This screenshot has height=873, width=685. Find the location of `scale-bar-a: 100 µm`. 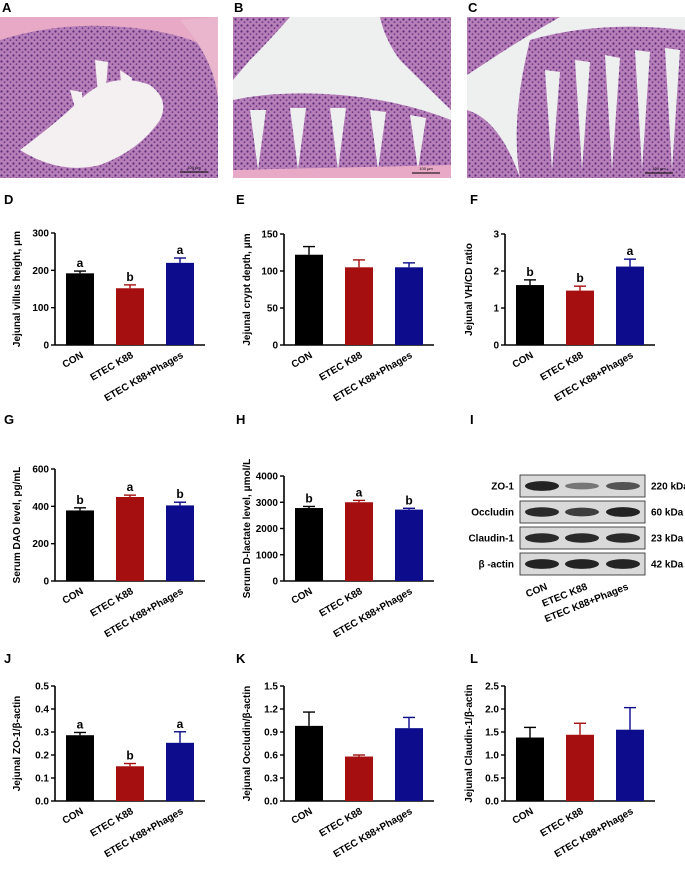

scale-bar-a: 100 µm is located at coordinates (194, 167).